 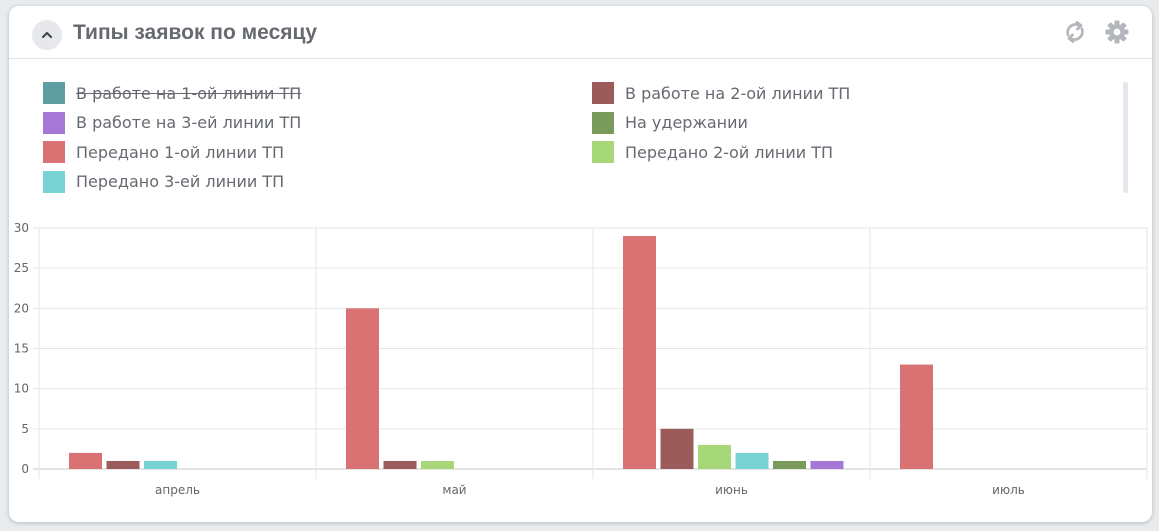 What do you see at coordinates (729, 152) in the screenshot?
I see `legend-label: Передано 2-ой линии ТП` at bounding box center [729, 152].